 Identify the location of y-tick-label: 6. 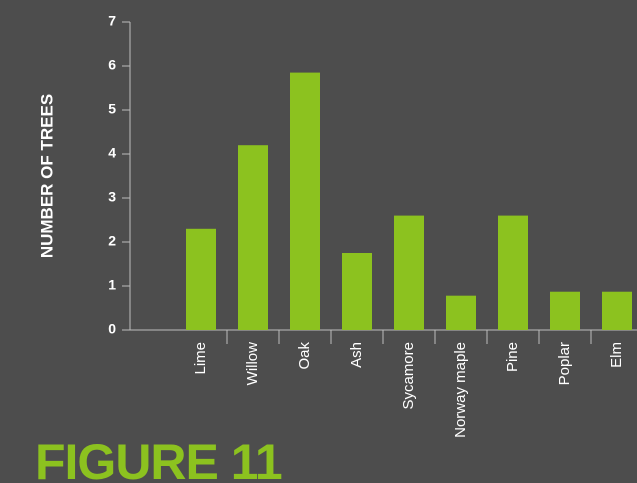
(112, 65).